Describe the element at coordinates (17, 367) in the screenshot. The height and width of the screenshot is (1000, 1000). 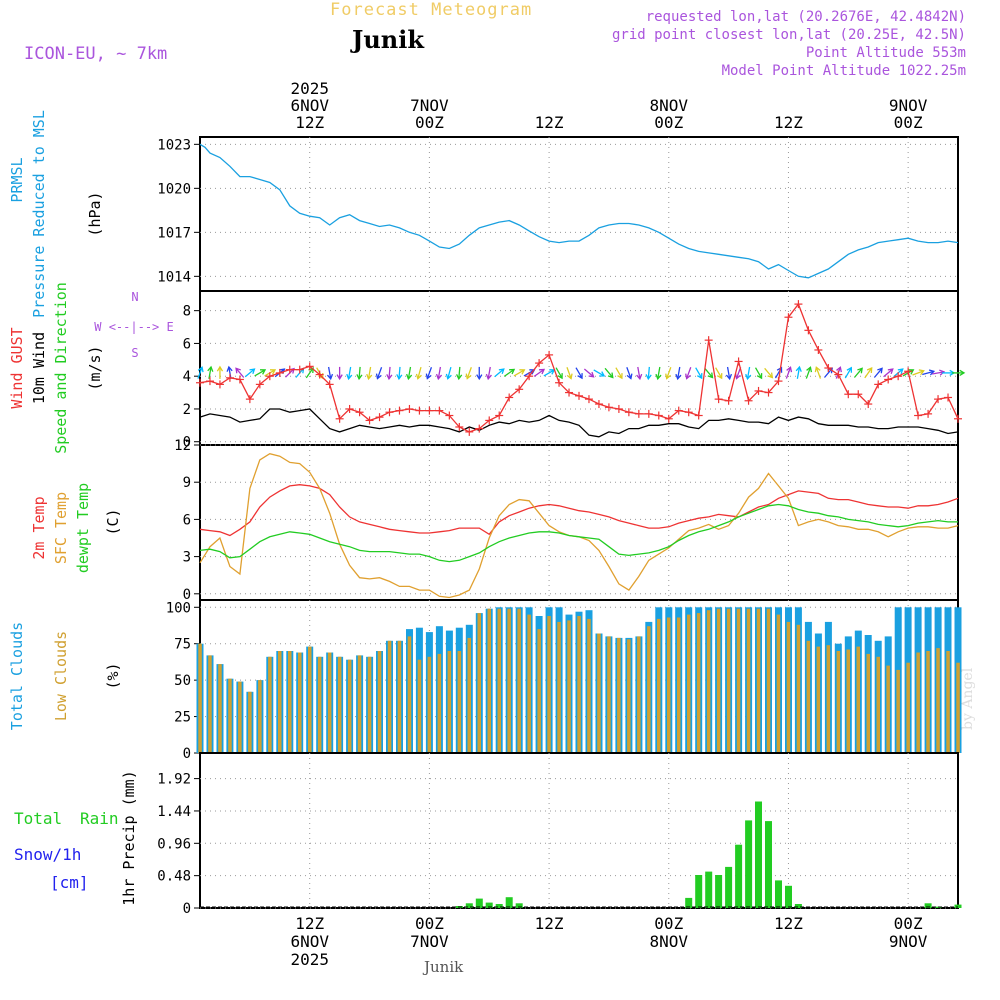
I see `wind-label-gust: Wind GUST` at that location.